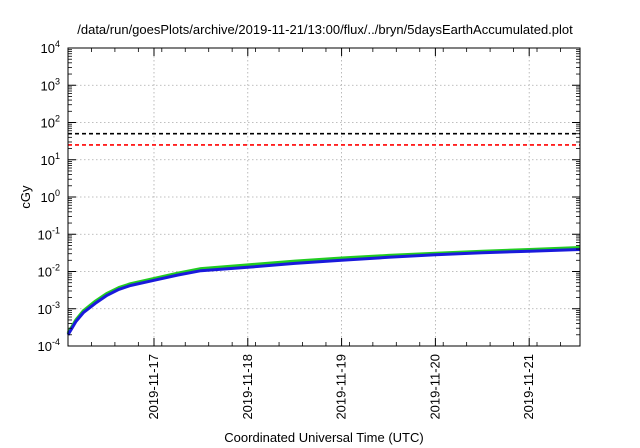  Describe the element at coordinates (153, 387) in the screenshot. I see `x-tick-label: 2019-11-17` at that location.